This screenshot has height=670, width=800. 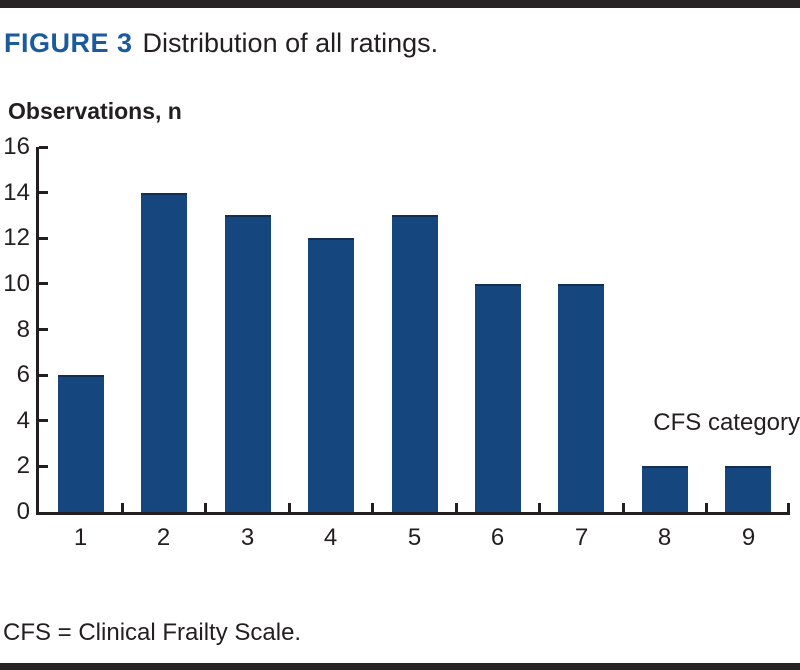 I want to click on x-tick-label: 6, so click(x=497, y=537).